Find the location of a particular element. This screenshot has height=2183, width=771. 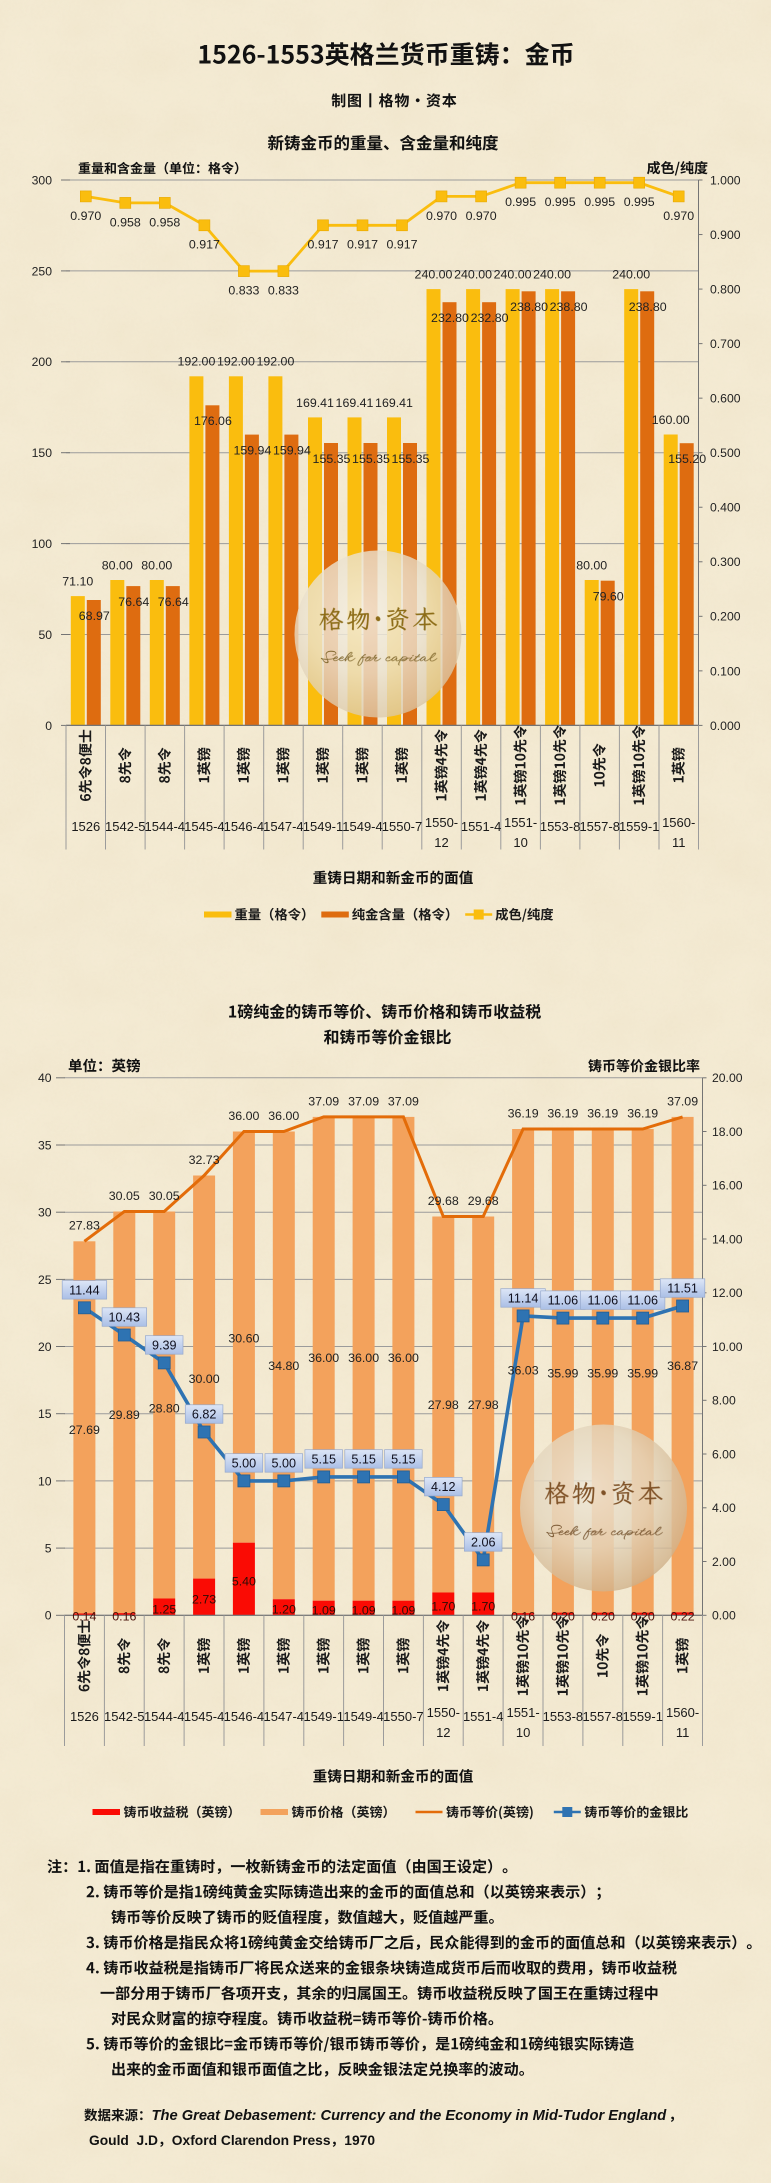

svg-text: 71.10 is located at coordinates (77, 582).